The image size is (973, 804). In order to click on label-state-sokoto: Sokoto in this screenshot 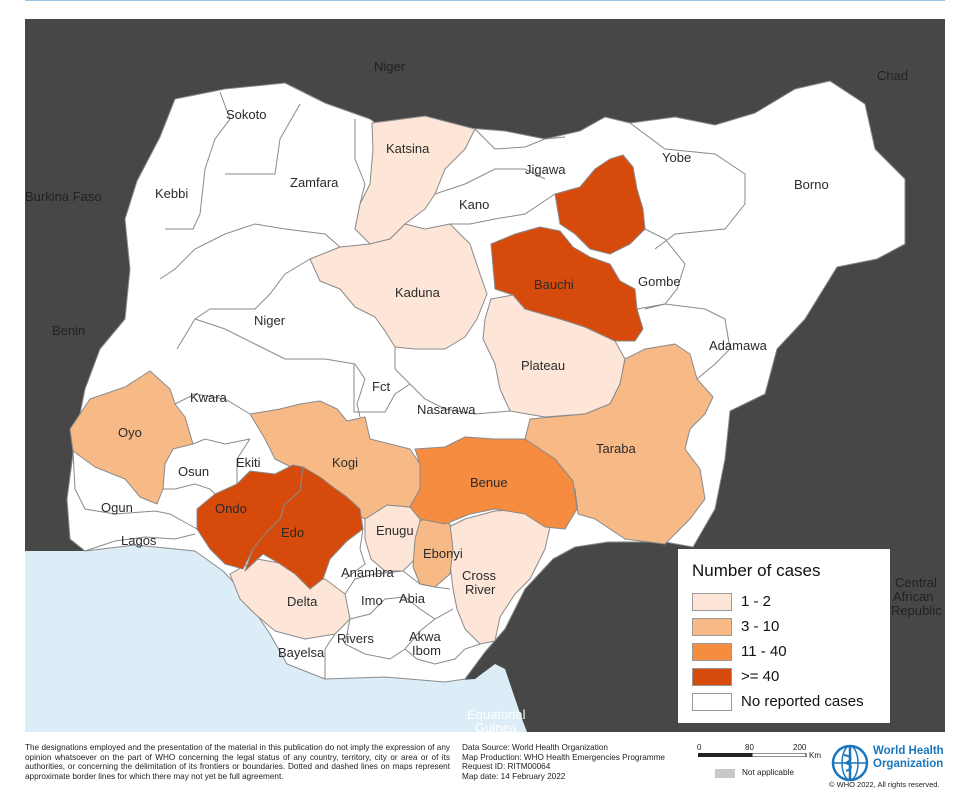, I will do `click(246, 114)`.